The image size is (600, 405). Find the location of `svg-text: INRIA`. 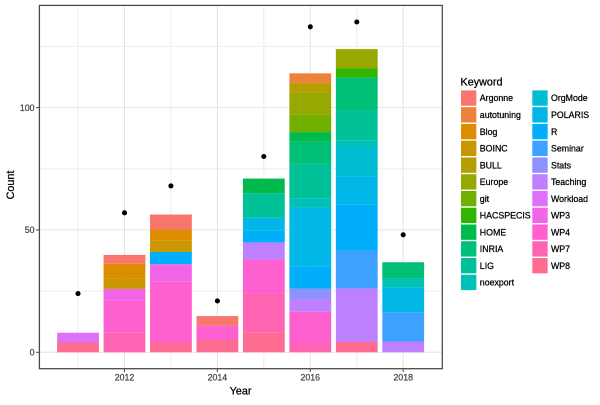

svg-text: INRIA is located at coordinates (492, 249).